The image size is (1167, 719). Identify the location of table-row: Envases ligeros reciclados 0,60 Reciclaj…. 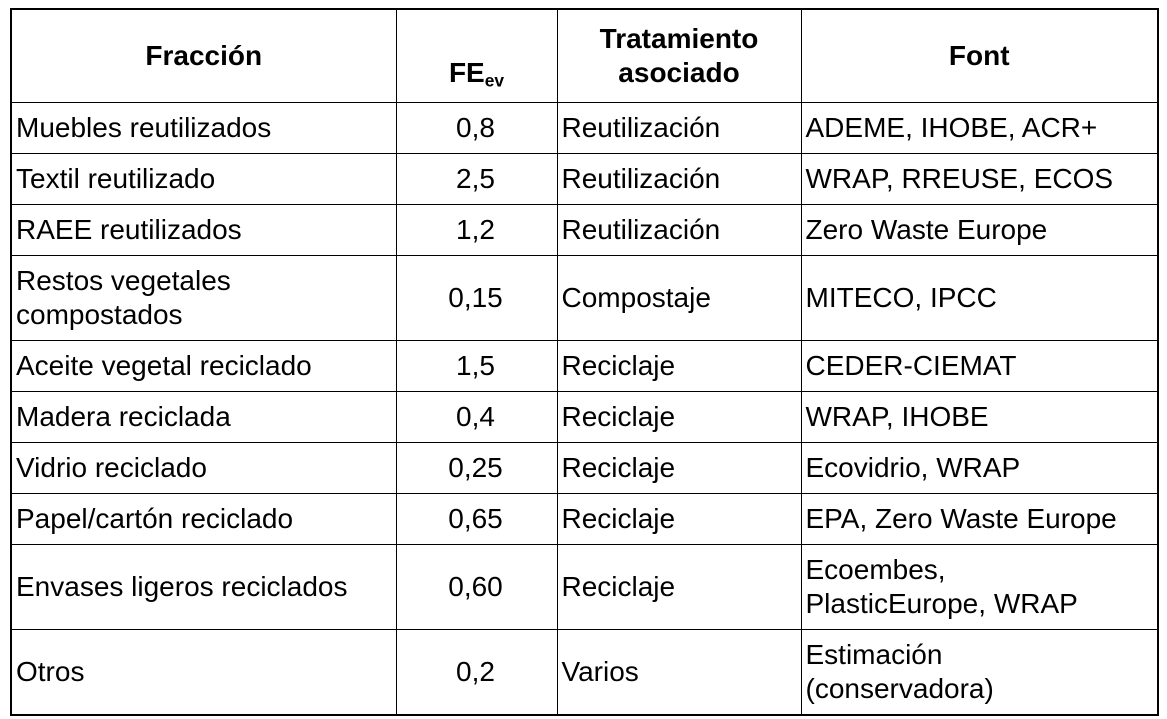
(584, 587).